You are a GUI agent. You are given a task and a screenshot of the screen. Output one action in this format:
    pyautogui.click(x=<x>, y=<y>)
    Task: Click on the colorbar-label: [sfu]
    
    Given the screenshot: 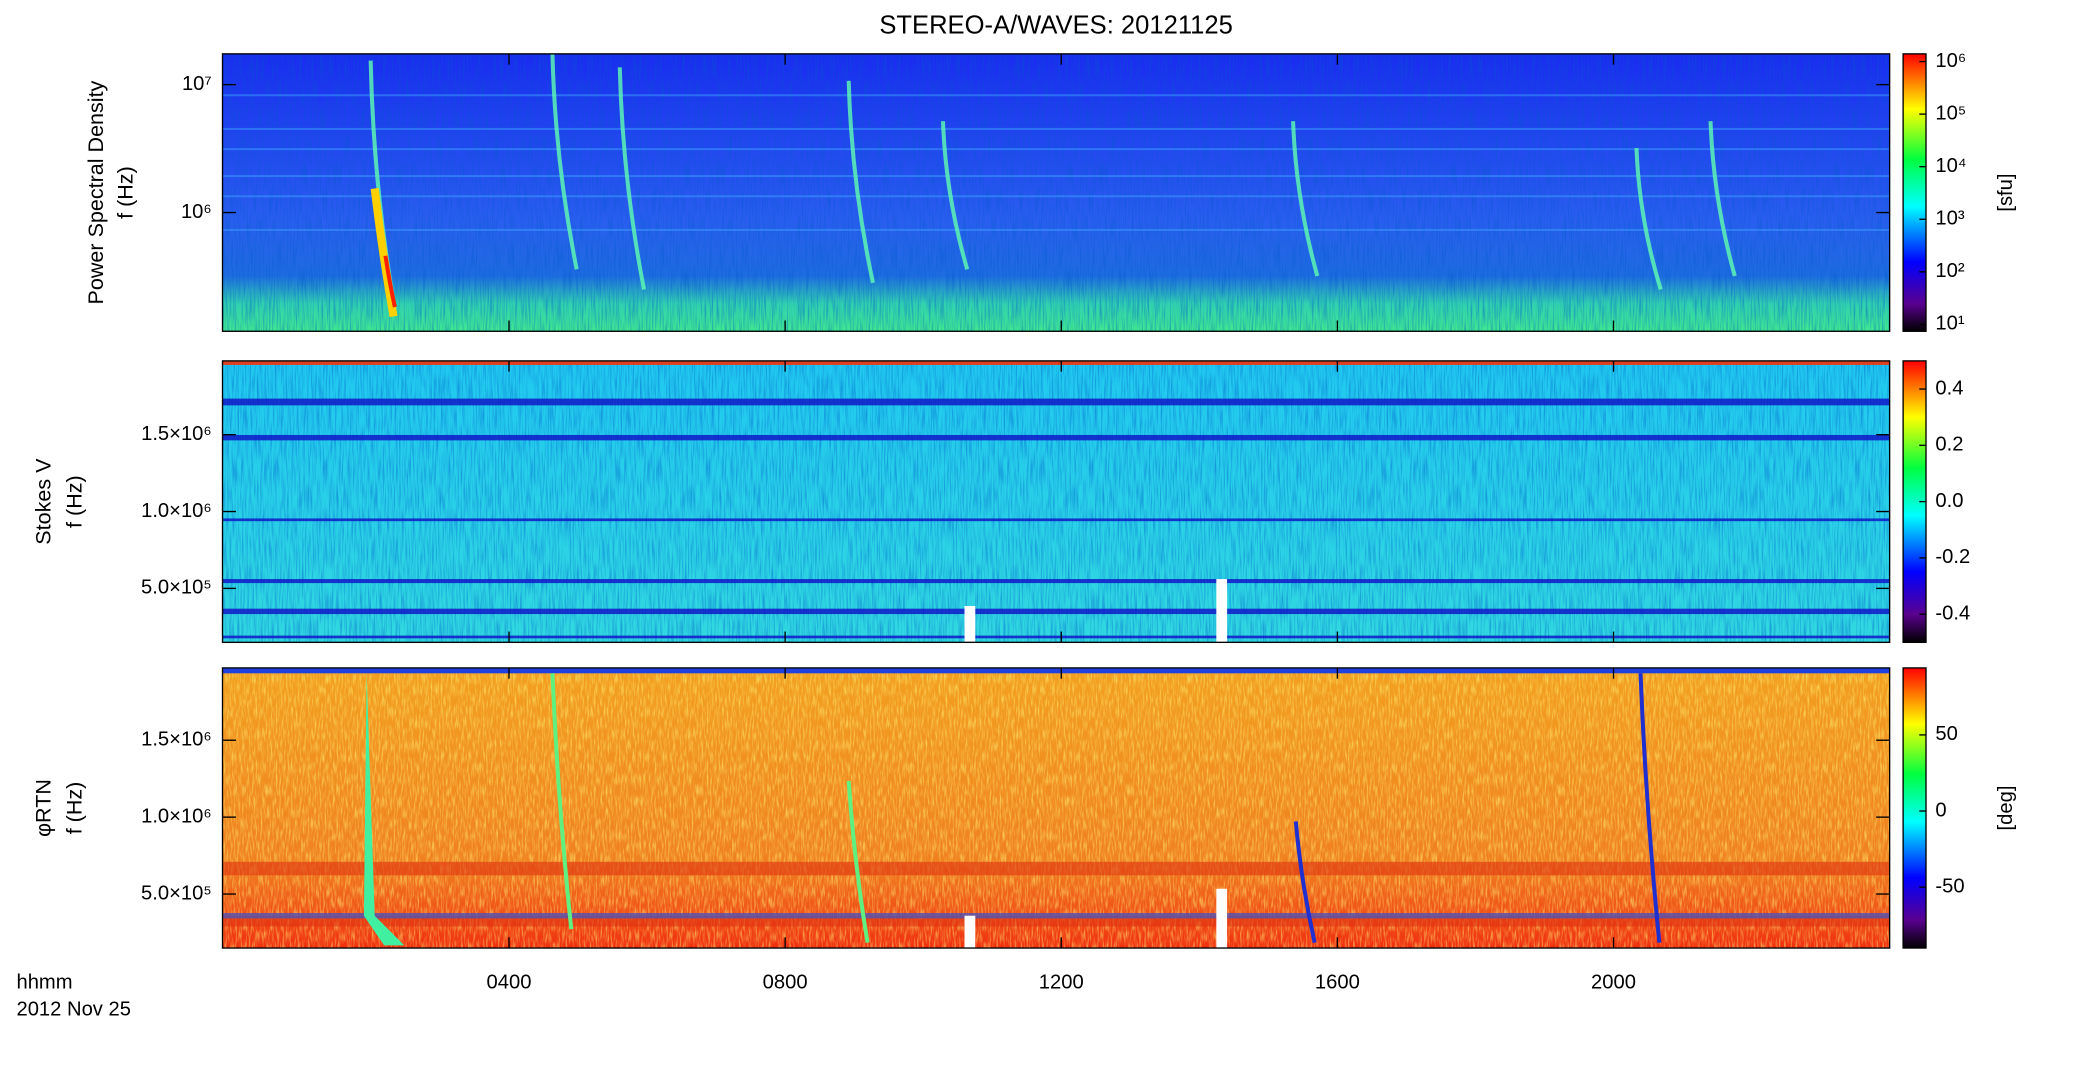 What is the action you would take?
    pyautogui.click(x=2006, y=192)
    